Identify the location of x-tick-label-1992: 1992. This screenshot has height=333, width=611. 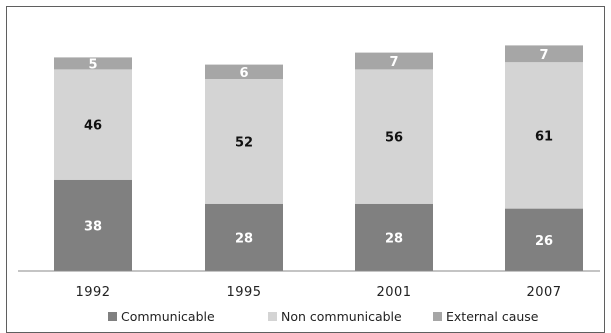
(92, 292).